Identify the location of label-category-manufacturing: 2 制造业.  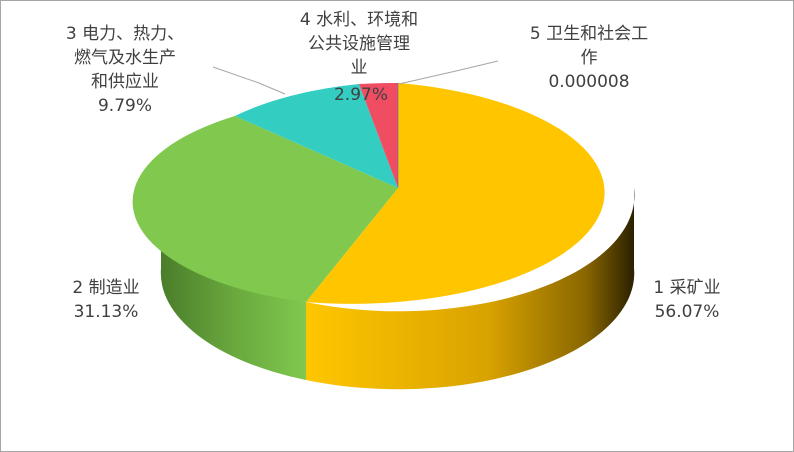
(105, 288).